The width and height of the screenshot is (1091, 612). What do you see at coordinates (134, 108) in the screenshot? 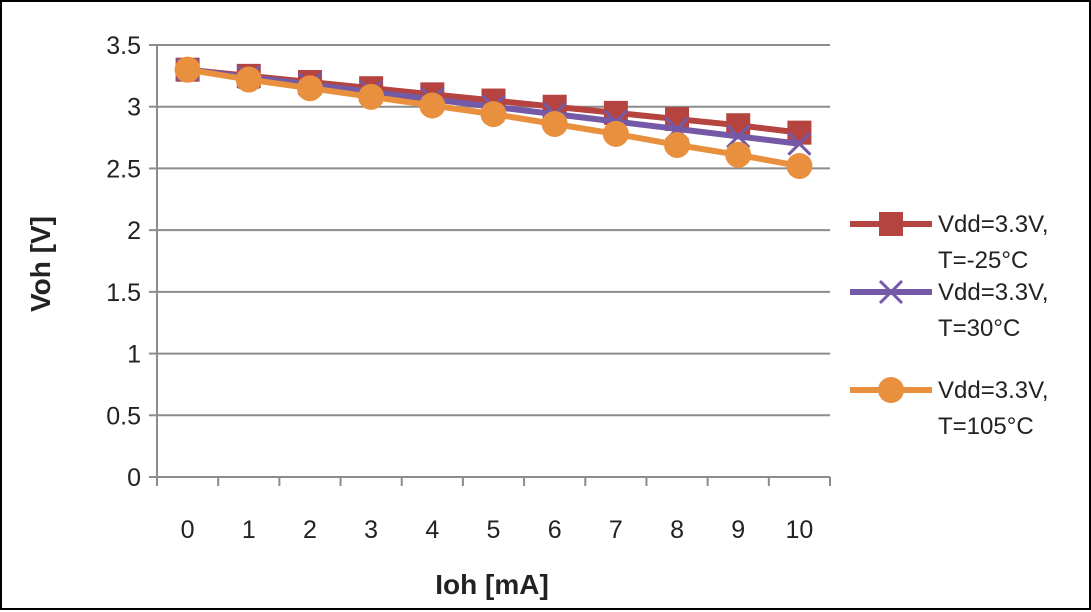
I see `y-tick-label: 3` at bounding box center [134, 108].